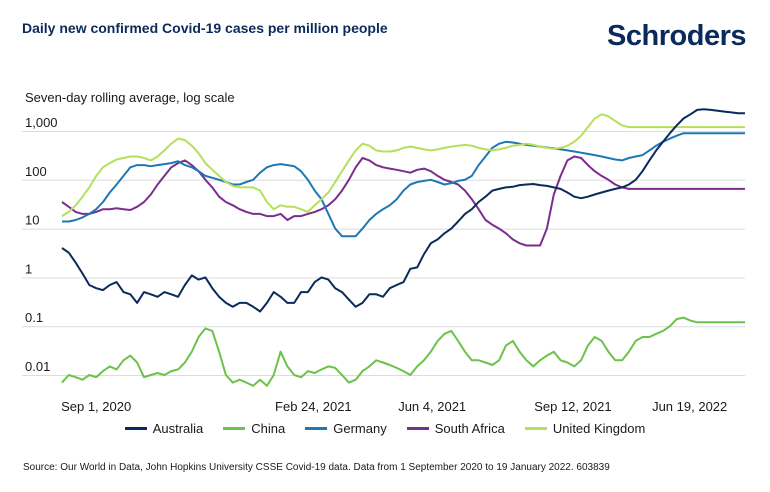  Describe the element at coordinates (130, 97) in the screenshot. I see `chart-subtitle: Seven-day rolling average, log scale` at that location.